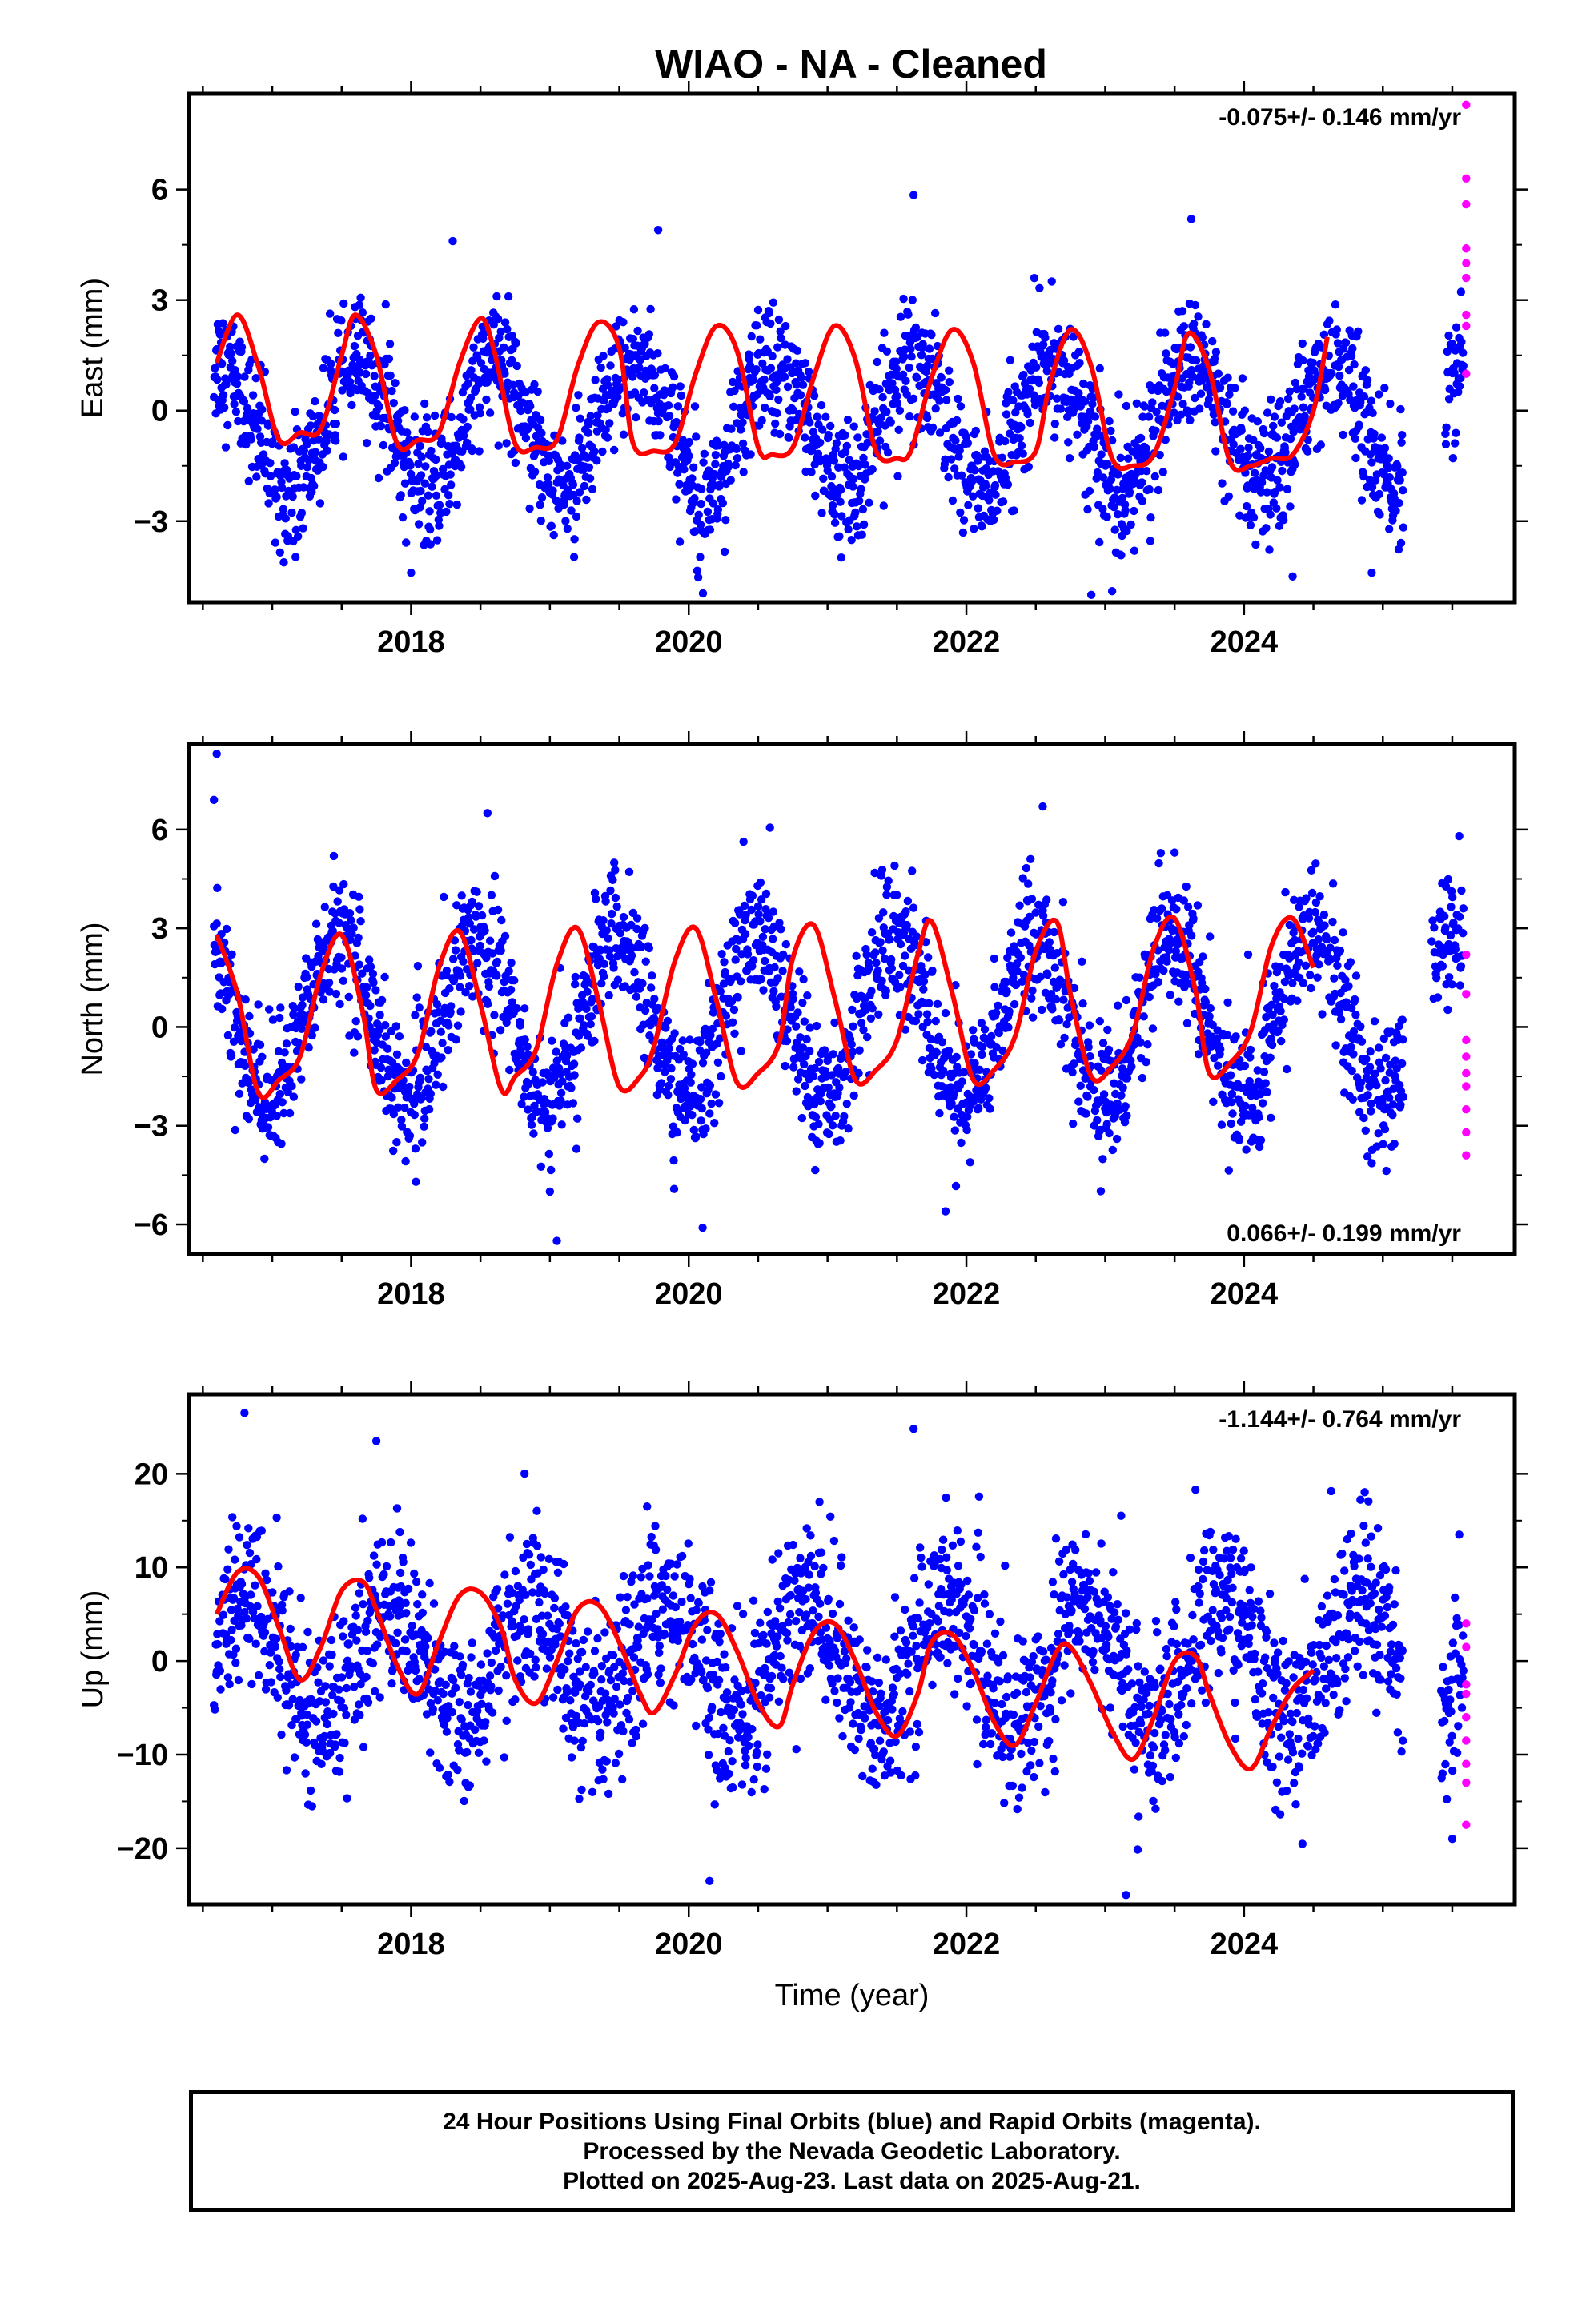 The width and height of the screenshot is (1582, 2324). Describe the element at coordinates (1466, 994) in the screenshot. I see `rapid-orbit-point` at that location.